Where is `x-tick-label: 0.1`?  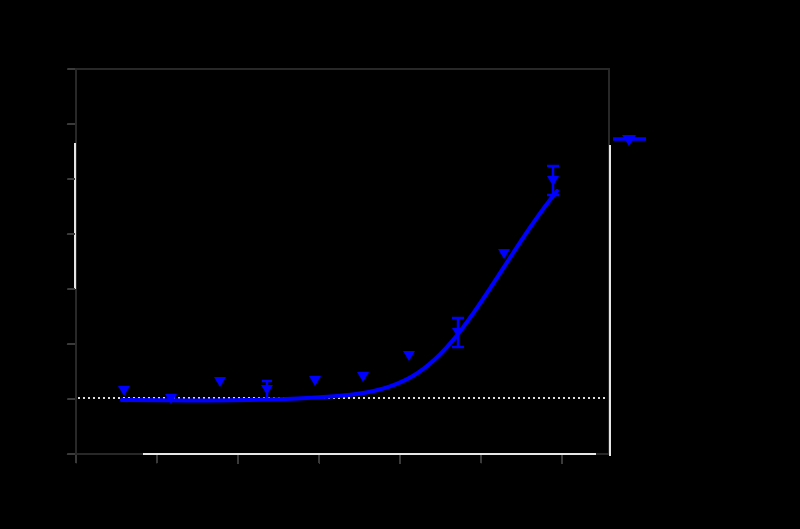 x-tick-label: 0.1 is located at coordinates (237, 469).